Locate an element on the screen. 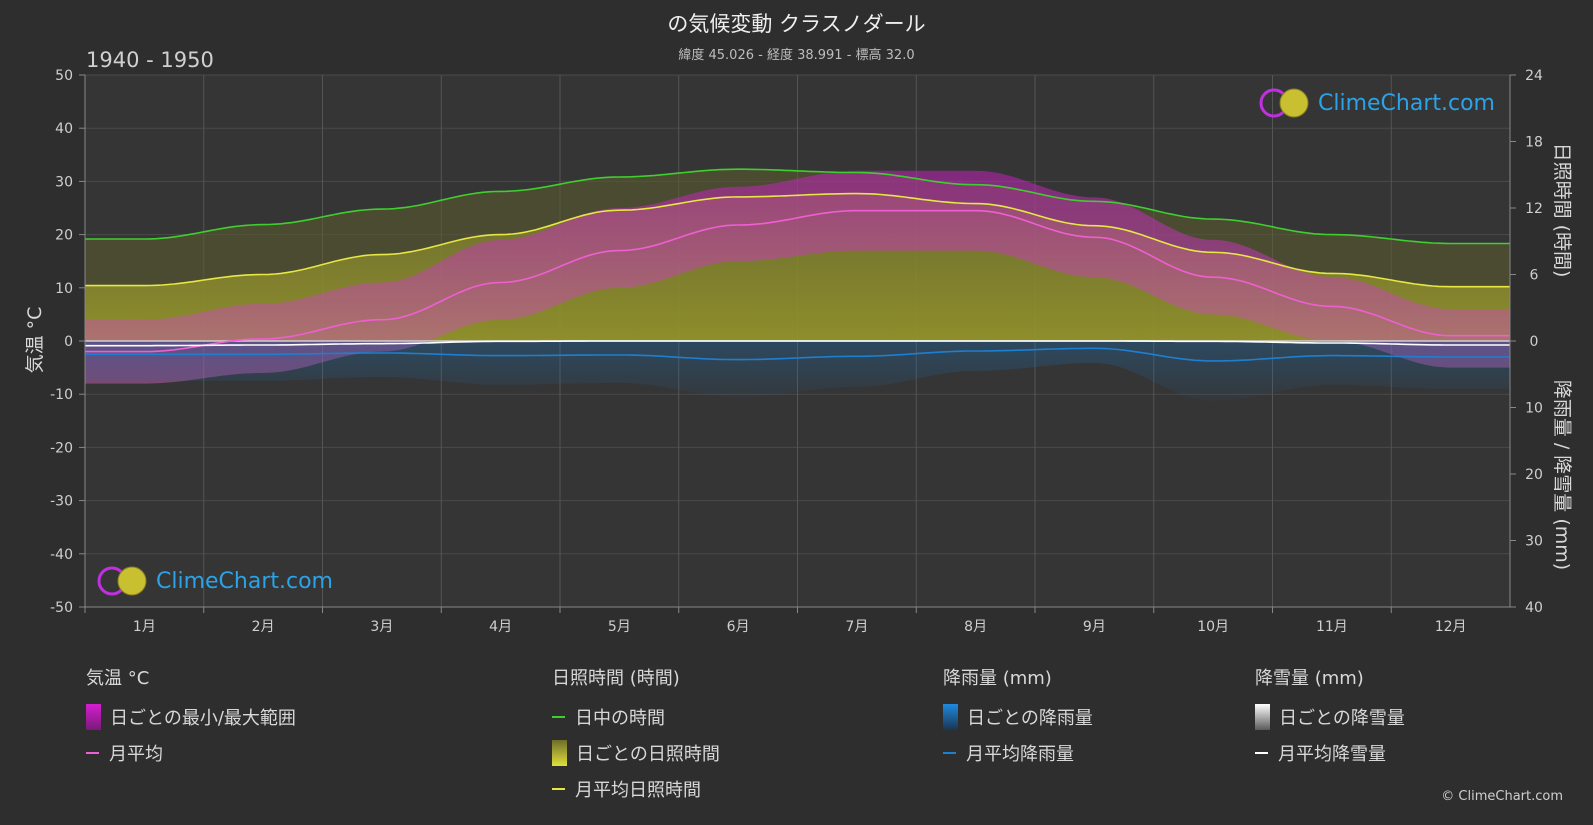  sunshine-mean-line is located at coordinates (797, 240).